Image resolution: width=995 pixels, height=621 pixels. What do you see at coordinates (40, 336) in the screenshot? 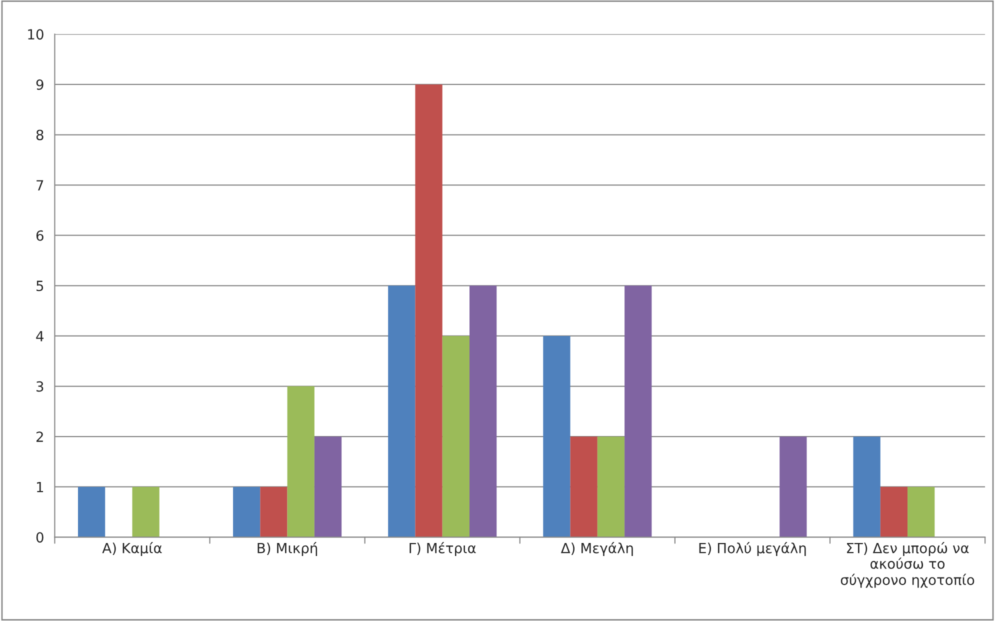
I see `y-tick-label: 4` at bounding box center [40, 336].